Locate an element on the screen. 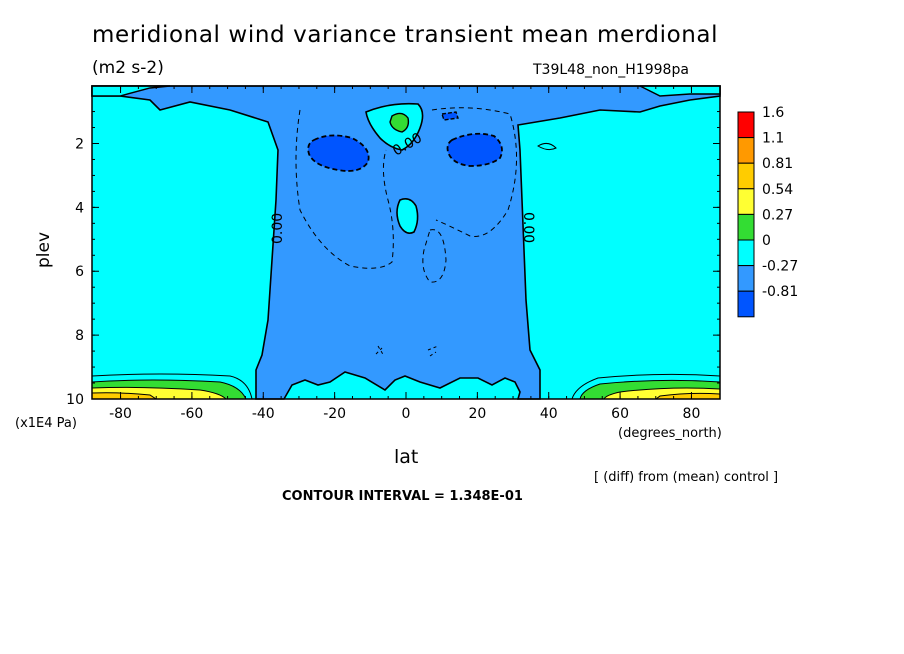 The height and width of the screenshot is (654, 904). dashed-contour-mid is located at coordinates (434, 256).